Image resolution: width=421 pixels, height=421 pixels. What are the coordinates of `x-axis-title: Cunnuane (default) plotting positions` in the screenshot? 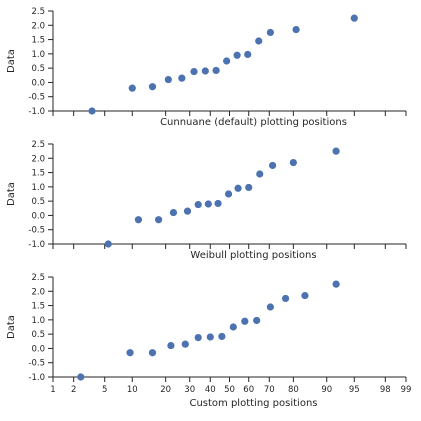 It's located at (253, 122).